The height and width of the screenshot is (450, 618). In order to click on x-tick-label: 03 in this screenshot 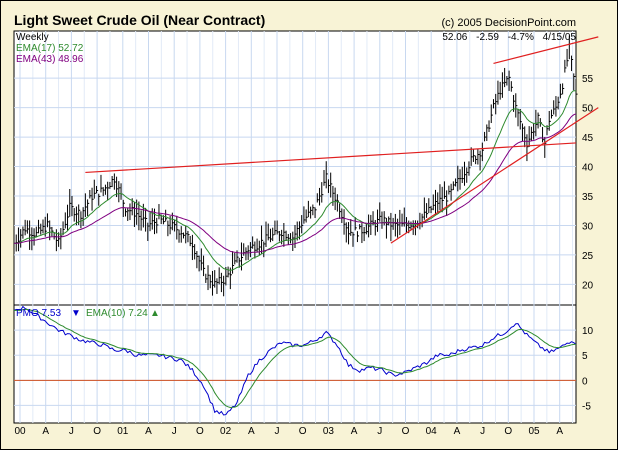, I will do `click(329, 431)`.